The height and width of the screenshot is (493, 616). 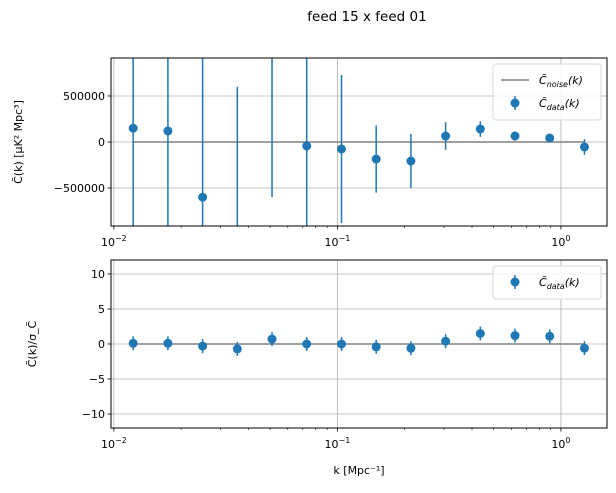 I want to click on y-axis-label: C̃(k) [μK² Mpc³], so click(x=18, y=142).